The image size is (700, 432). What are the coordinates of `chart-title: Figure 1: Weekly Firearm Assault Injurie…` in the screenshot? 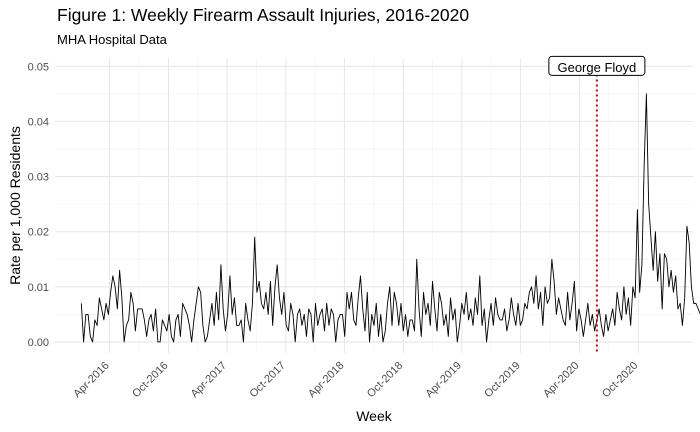 It's located at (263, 15).